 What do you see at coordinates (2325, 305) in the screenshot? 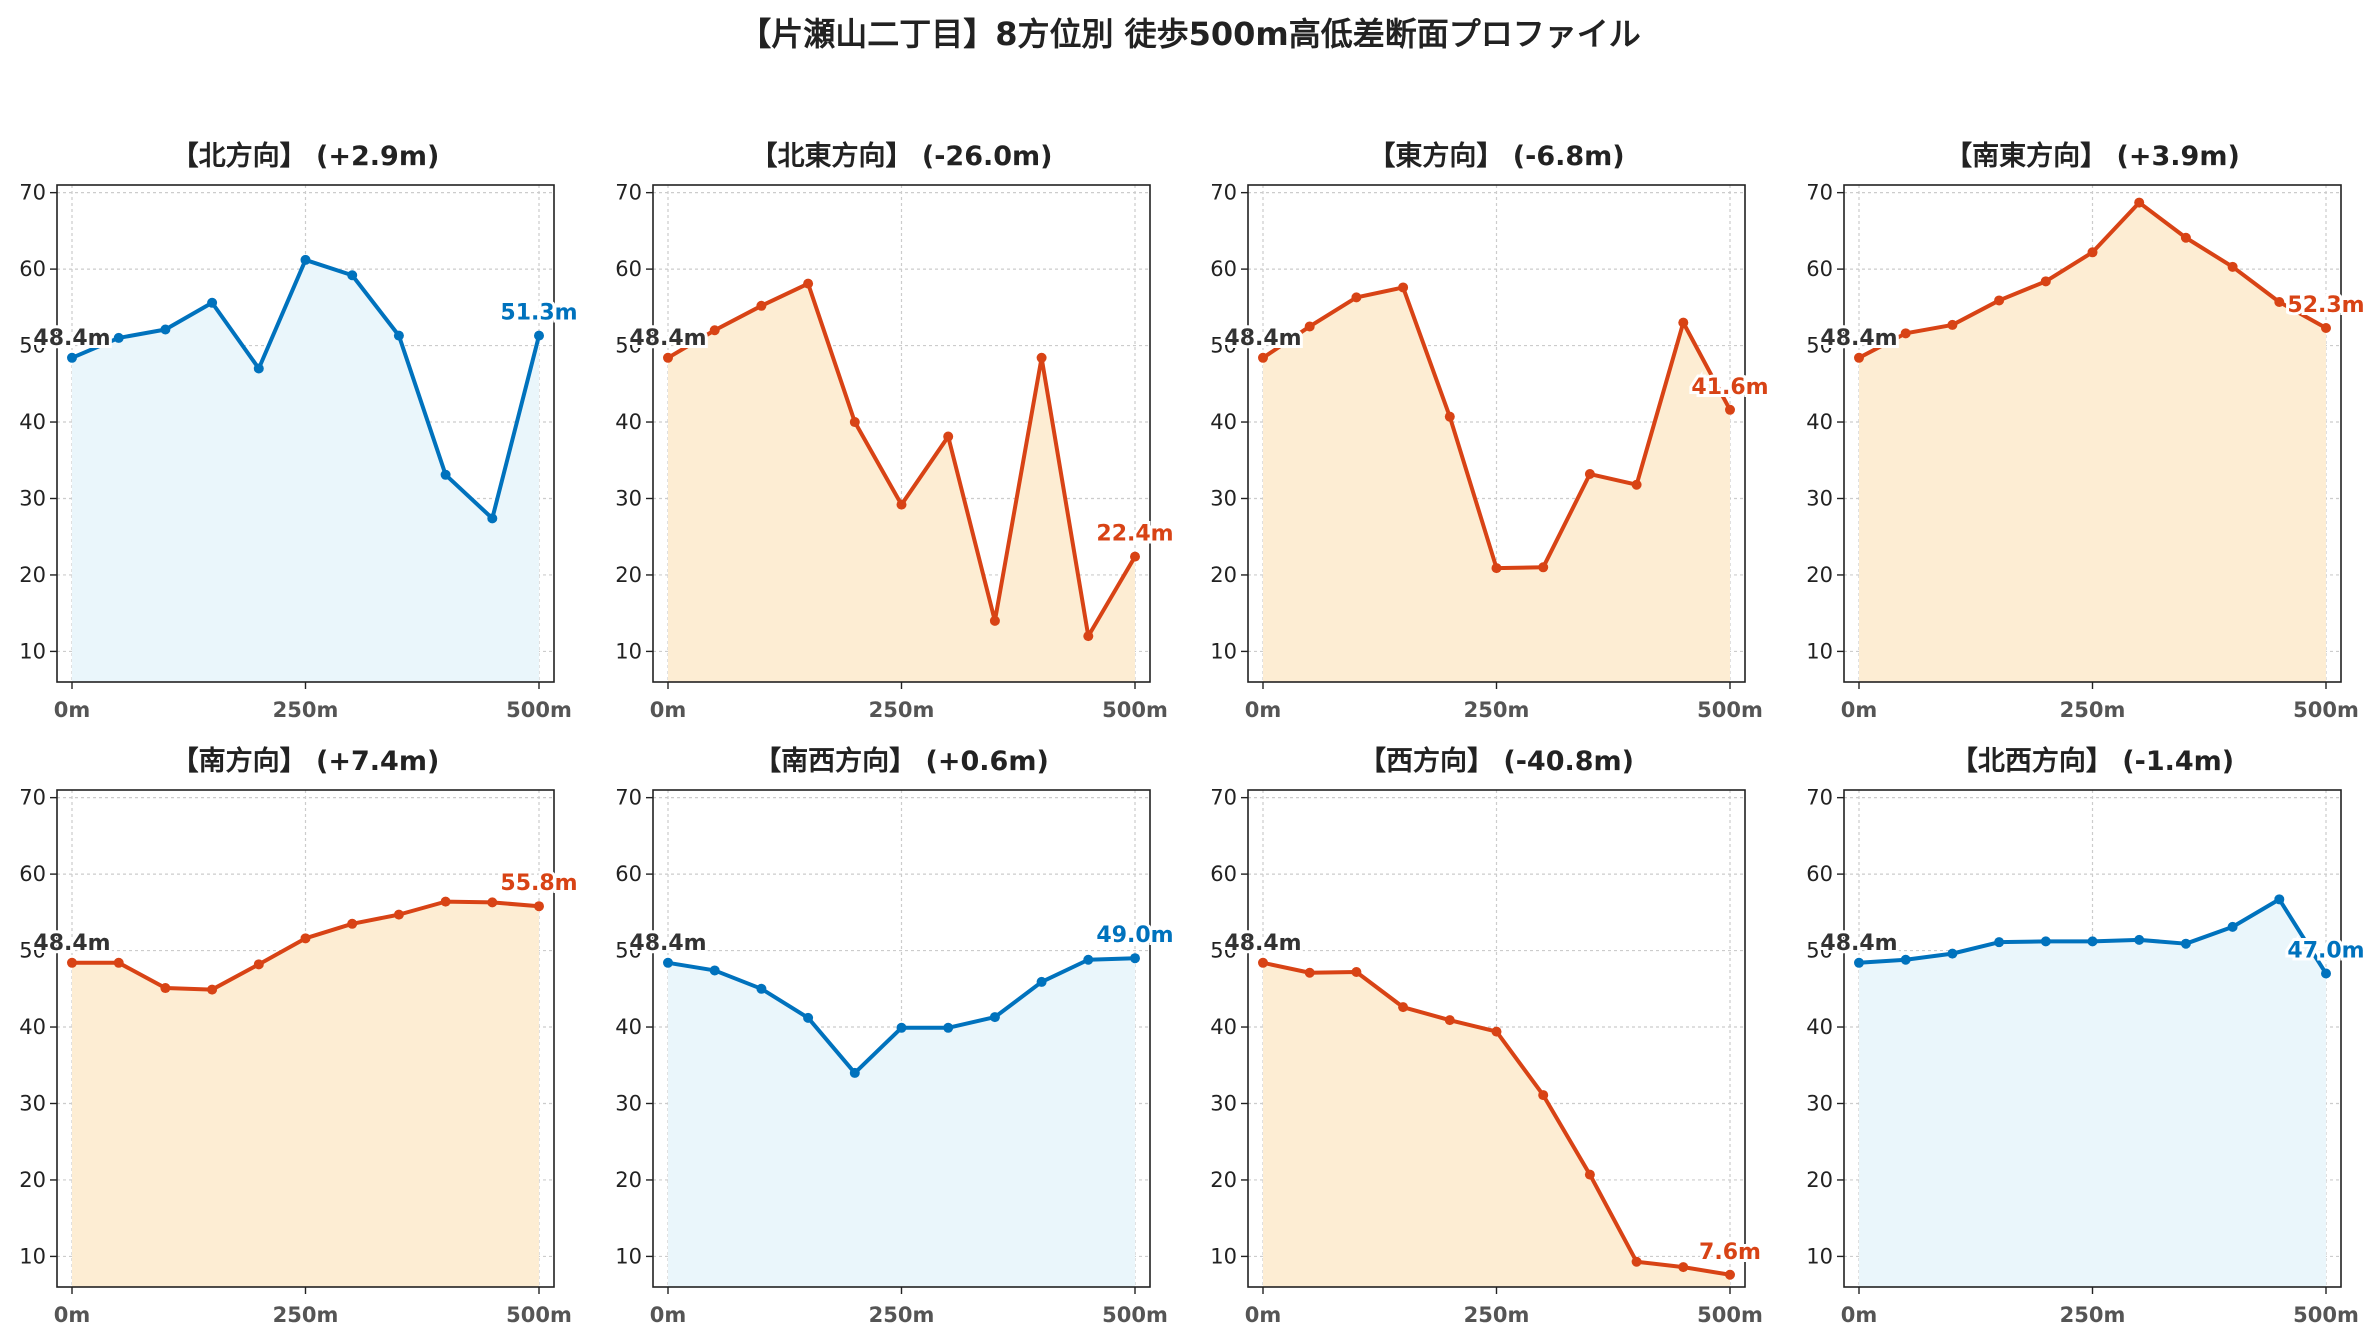
I see `end-value-label: 52.3m` at bounding box center [2325, 305].